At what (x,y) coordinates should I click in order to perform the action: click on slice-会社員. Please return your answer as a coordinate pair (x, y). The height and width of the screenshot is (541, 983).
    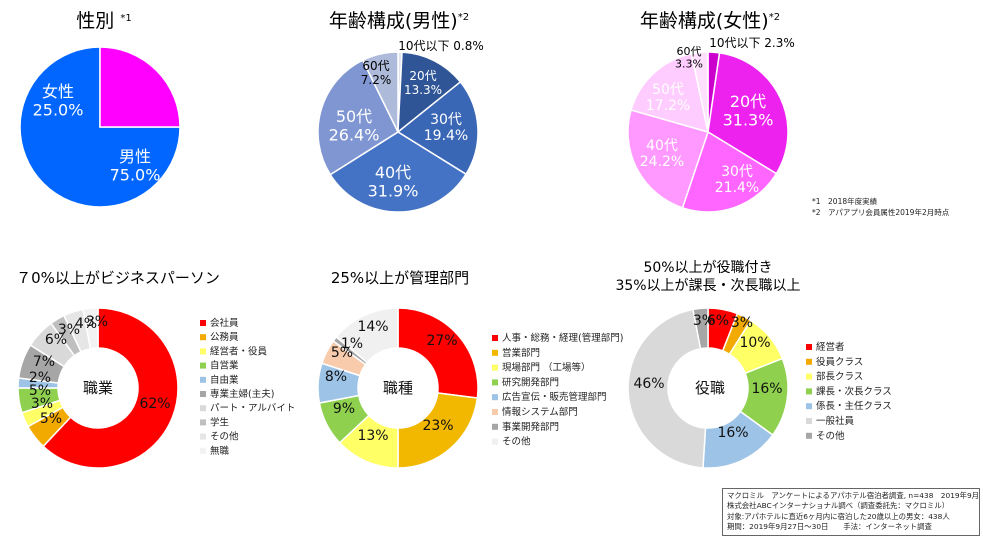
    Looking at the image, I should click on (110, 388).